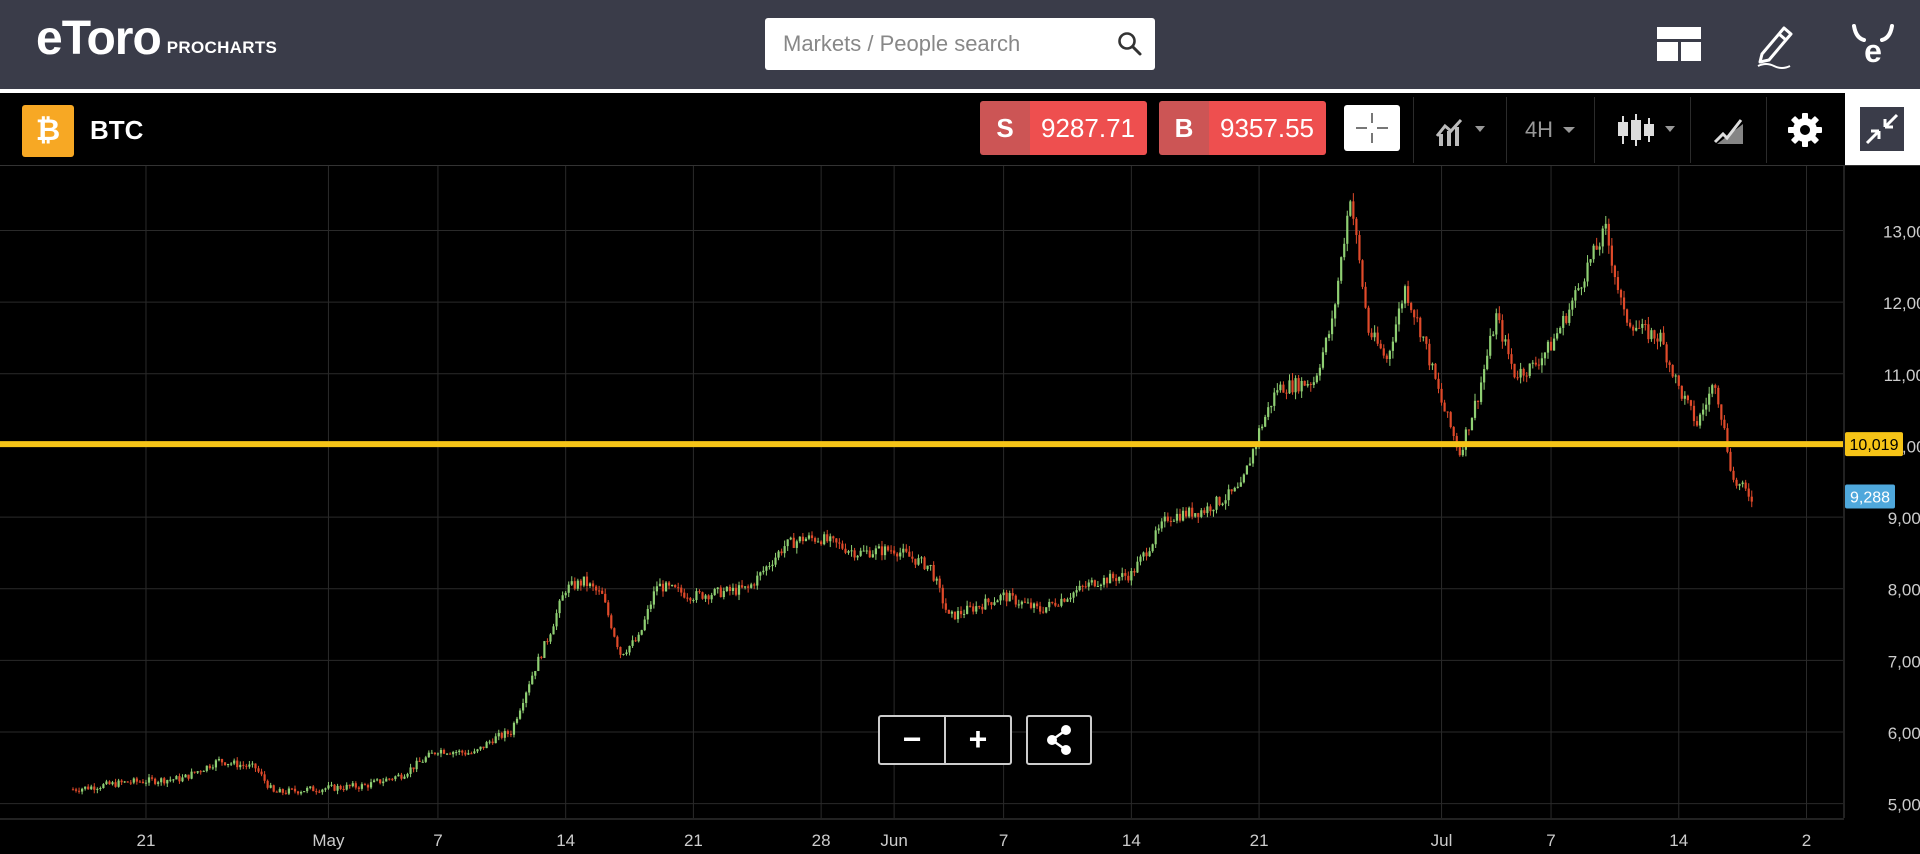  I want to click on y-tick-label: 11,000, so click(1902, 375).